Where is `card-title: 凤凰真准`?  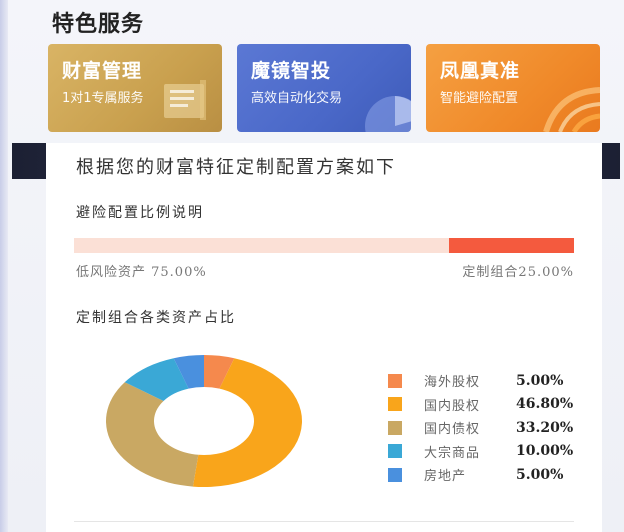
card-title: 凤凰真准 is located at coordinates (480, 71).